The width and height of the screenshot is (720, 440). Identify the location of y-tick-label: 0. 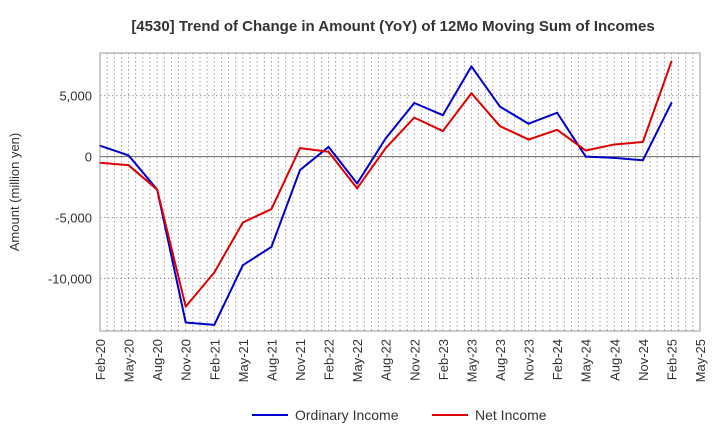
(88, 157).